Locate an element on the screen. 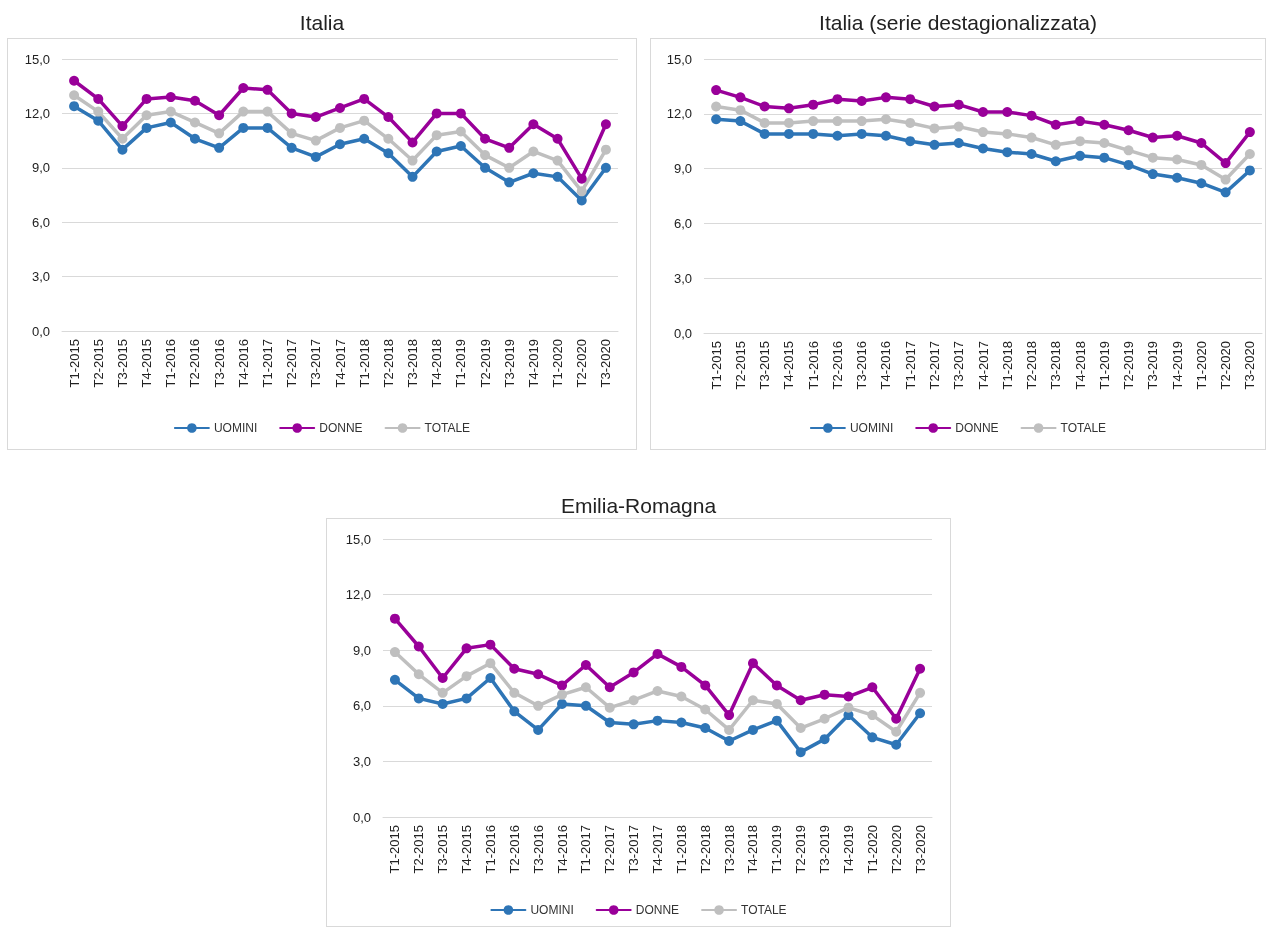 This screenshot has width=1266, height=927. x-tick-label: T2-2017 is located at coordinates (934, 365).